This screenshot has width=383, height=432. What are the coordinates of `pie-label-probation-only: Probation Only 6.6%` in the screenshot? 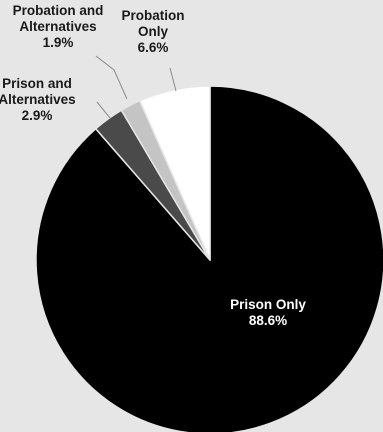 It's located at (153, 31).